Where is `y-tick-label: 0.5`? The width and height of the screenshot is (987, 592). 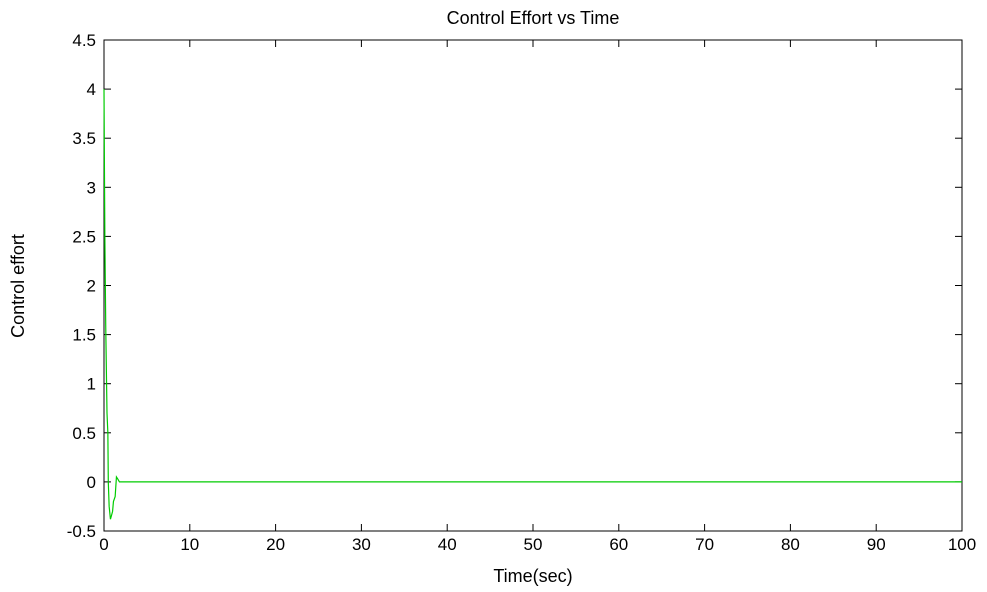 y-tick-label: 0.5 is located at coordinates (84, 433).